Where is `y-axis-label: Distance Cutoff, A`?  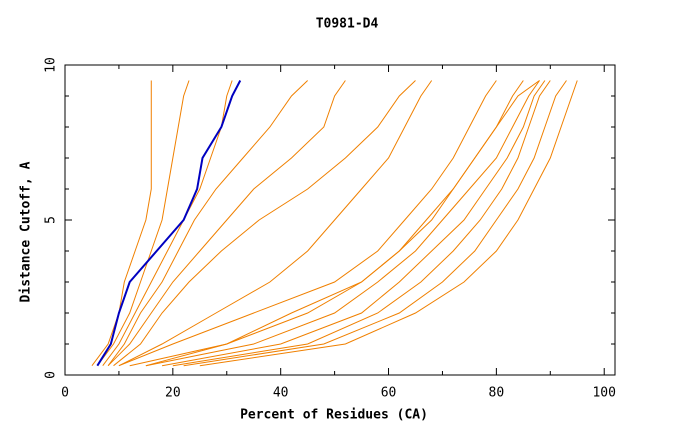
y-axis-label: Distance Cutoff, A is located at coordinates (26, 231).